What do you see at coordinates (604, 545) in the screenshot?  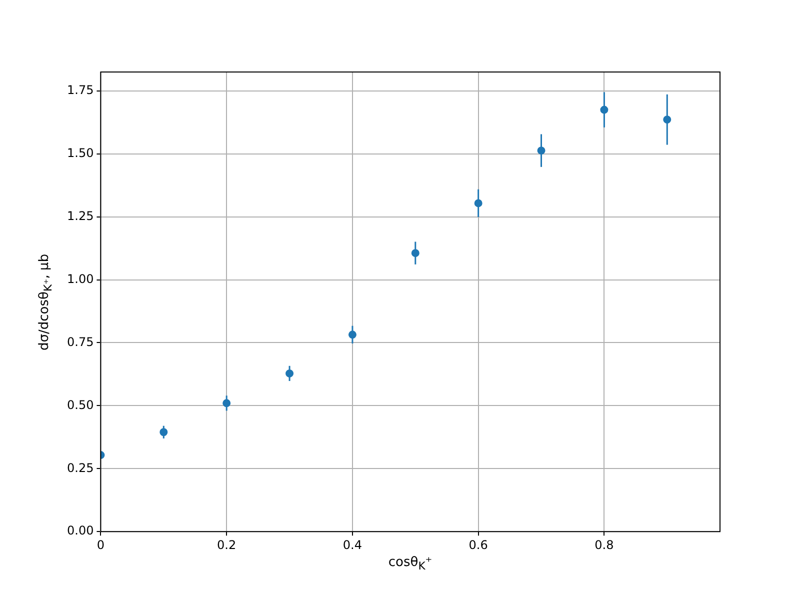 I see `x-tick-label: 0.8` at bounding box center [604, 545].